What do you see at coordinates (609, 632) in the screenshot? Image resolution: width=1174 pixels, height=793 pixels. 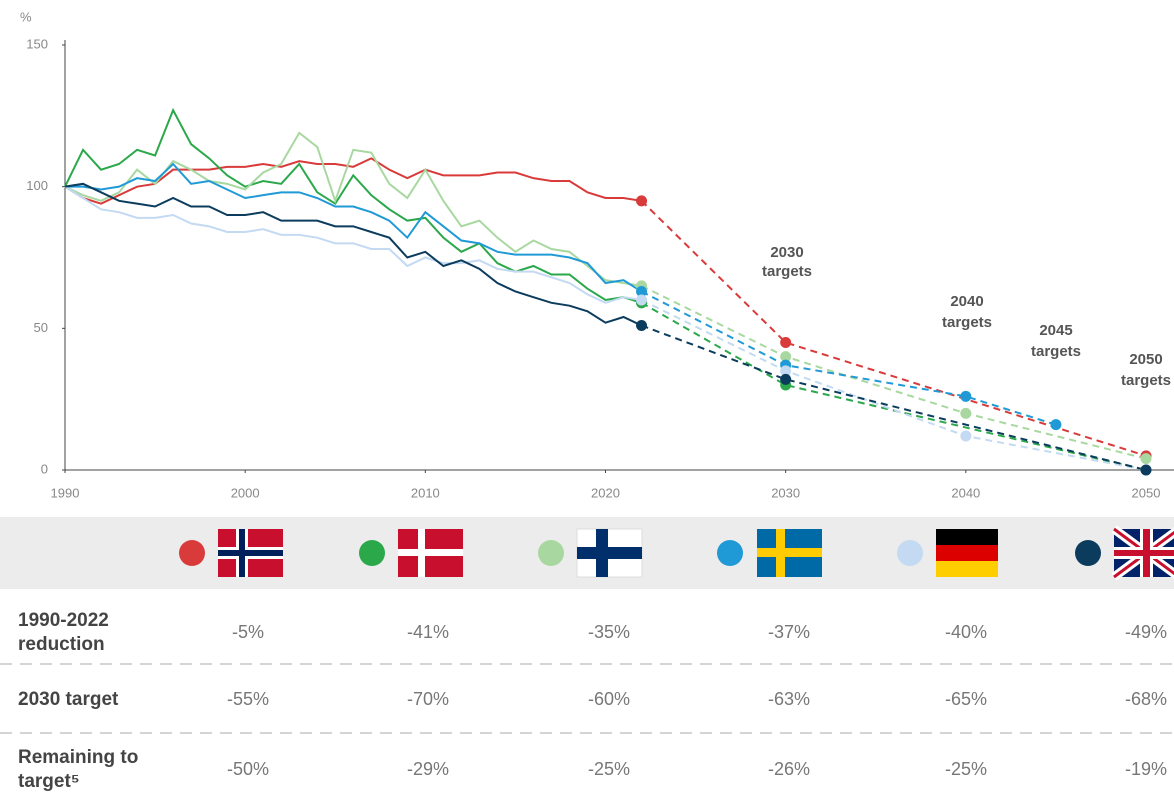 I see `table-cell: -35%` at bounding box center [609, 632].